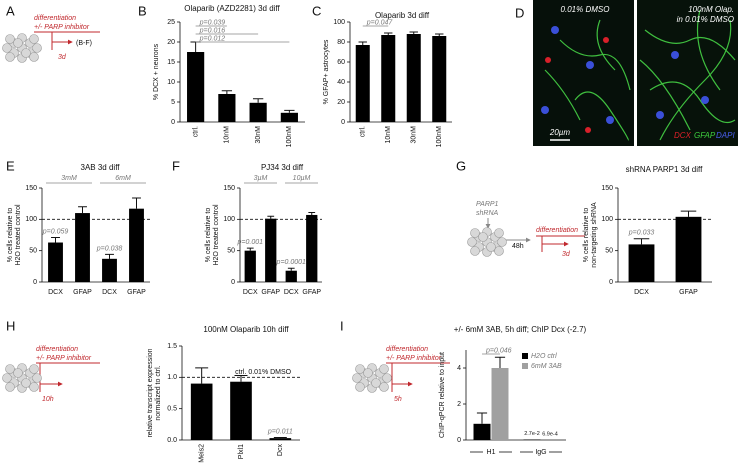  Describe the element at coordinates (35, 282) in the screenshot. I see `y-tick-label: 0` at that location.